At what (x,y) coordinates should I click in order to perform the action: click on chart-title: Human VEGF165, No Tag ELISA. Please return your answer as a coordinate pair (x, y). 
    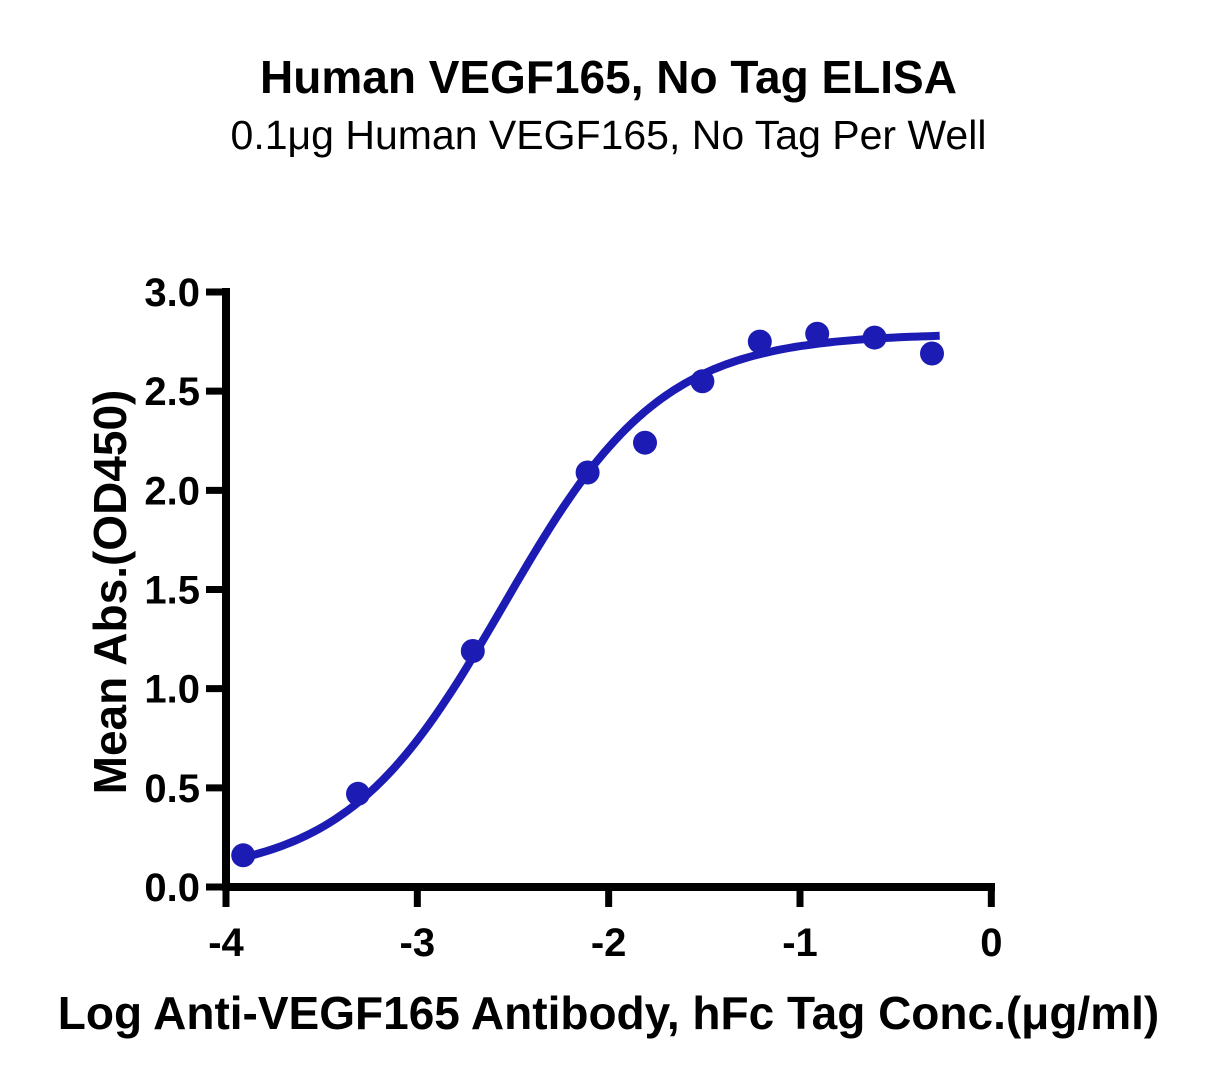
    Looking at the image, I should click on (608, 77).